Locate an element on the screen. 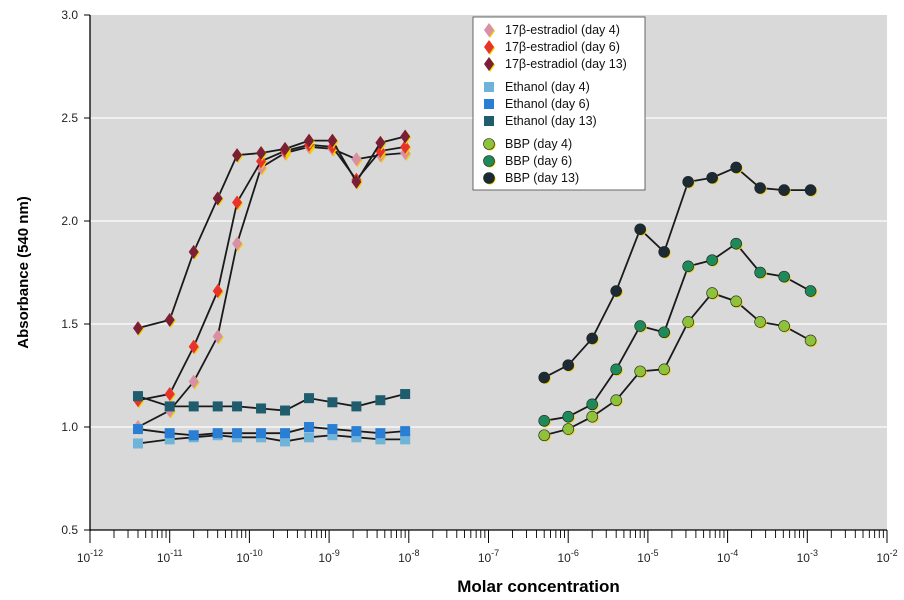  x-tick-label: 10⁻² is located at coordinates (886, 556).